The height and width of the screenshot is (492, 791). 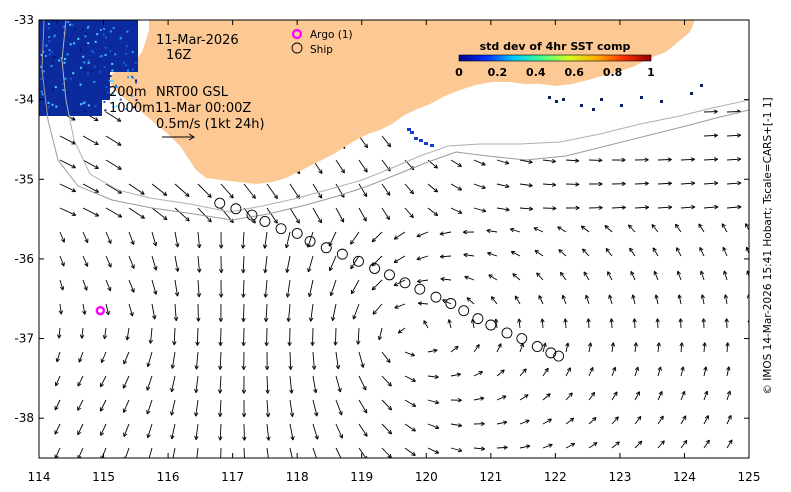 What do you see at coordinates (203, 108) in the screenshot?
I see `product-time-label: 11-Mar 00:00Z` at bounding box center [203, 108].